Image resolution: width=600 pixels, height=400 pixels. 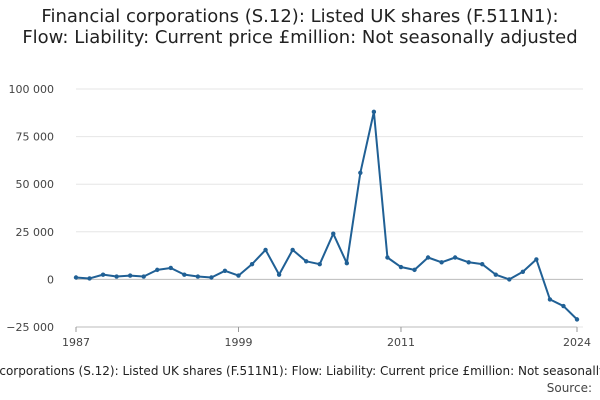 What do you see at coordinates (577, 342) in the screenshot?
I see `x-tick-label: 2024` at bounding box center [577, 342].